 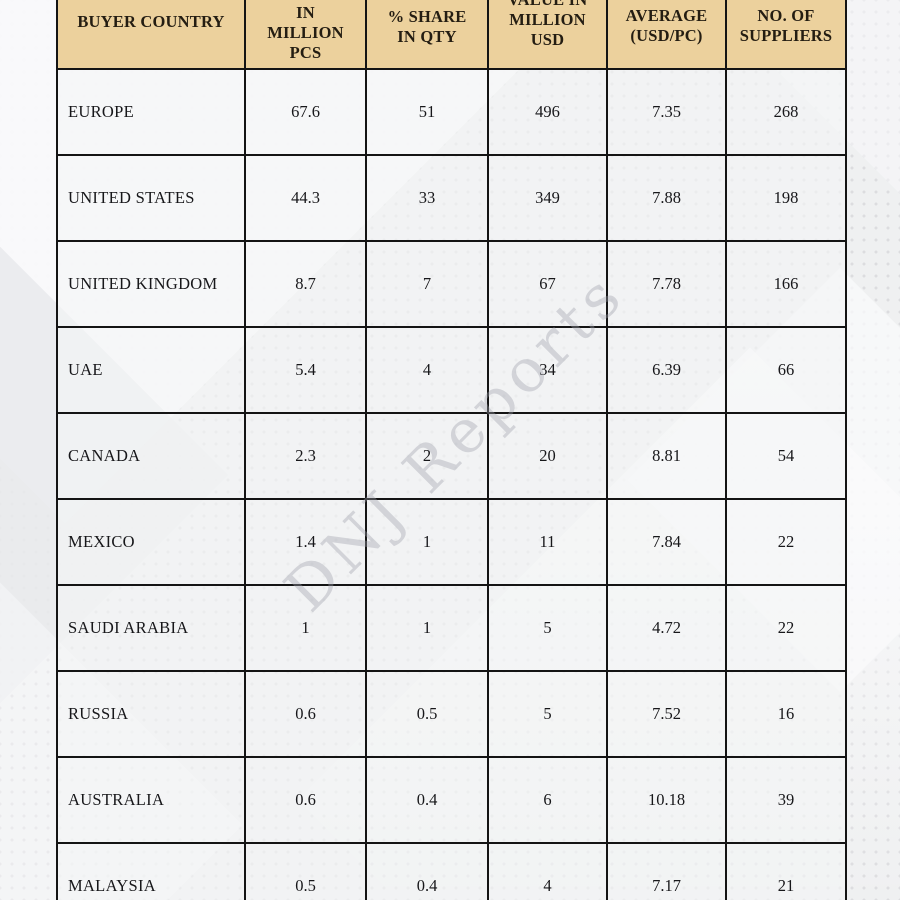 I want to click on header-label: IN MILLION PCS, so click(x=305, y=32).